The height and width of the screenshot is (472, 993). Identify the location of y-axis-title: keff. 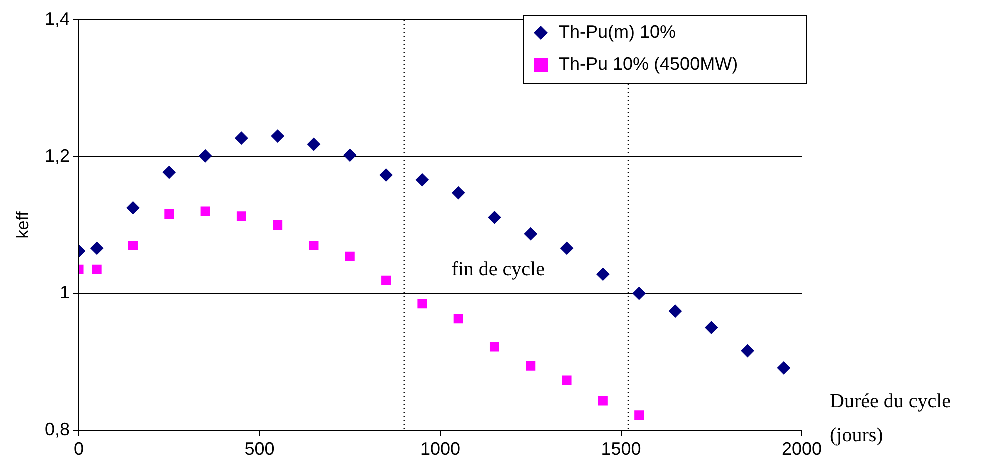
(23, 225).